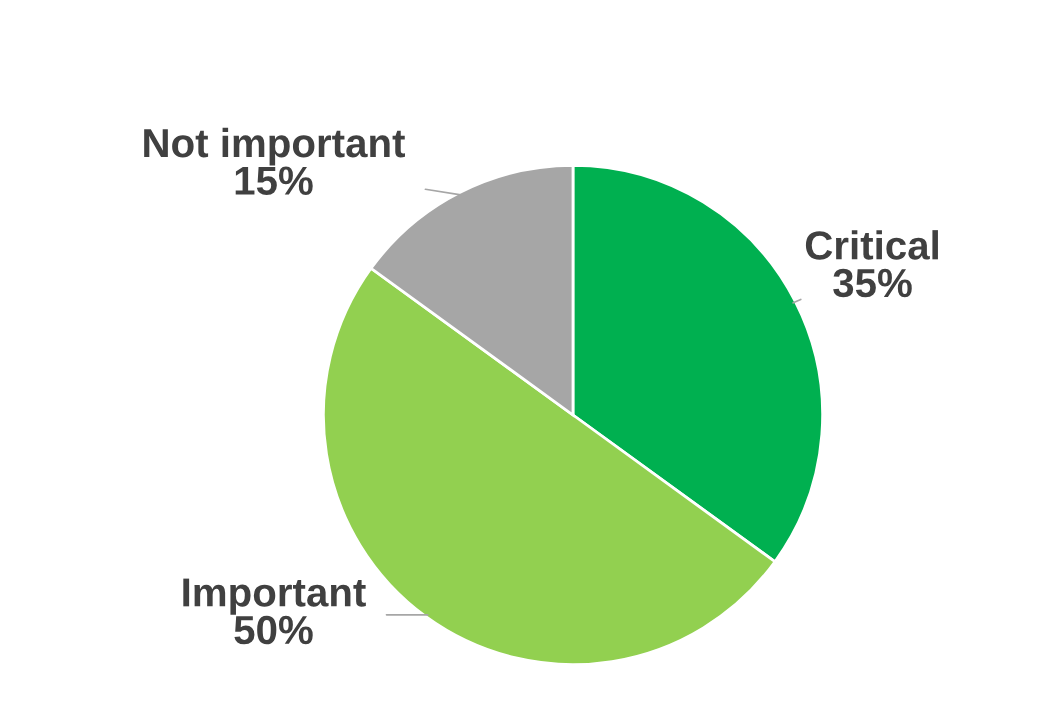 This screenshot has height=727, width=1059. I want to click on data-label: 15%, so click(274, 180).